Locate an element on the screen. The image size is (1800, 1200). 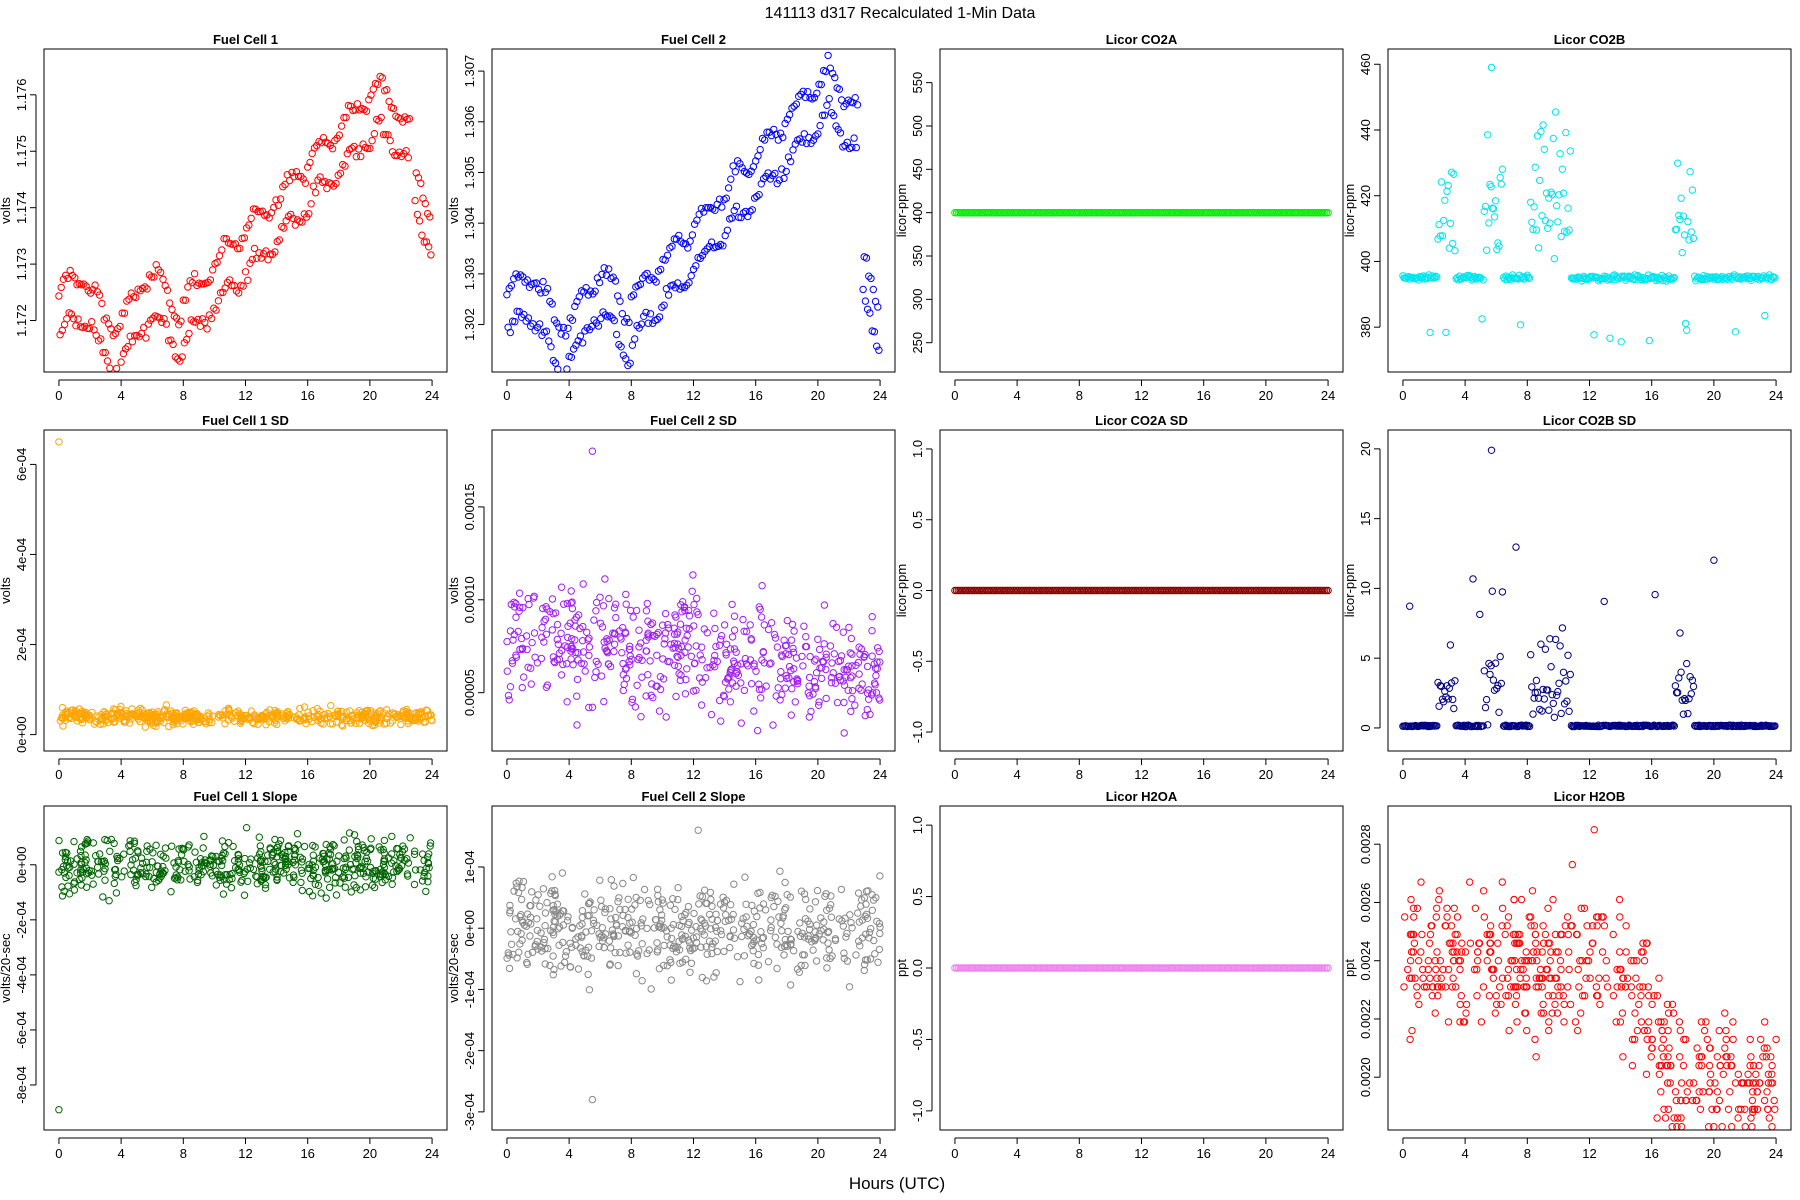
x-tick-label: 20 is located at coordinates (370, 395).